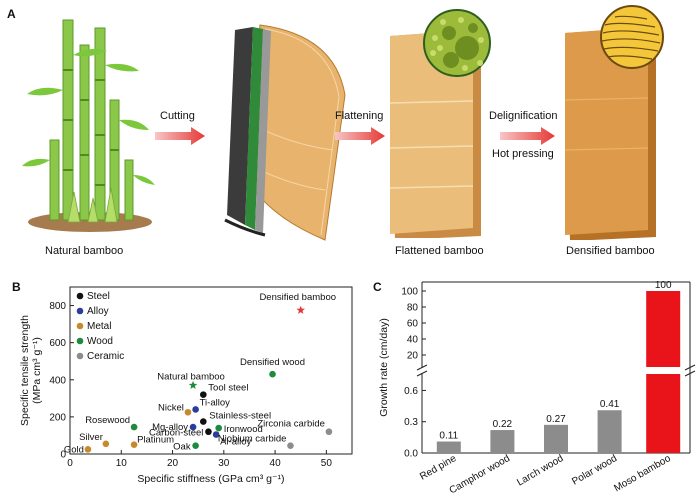 The width and height of the screenshot is (700, 493). What do you see at coordinates (70, 463) in the screenshot?
I see `x-tick-label: 0` at bounding box center [70, 463].